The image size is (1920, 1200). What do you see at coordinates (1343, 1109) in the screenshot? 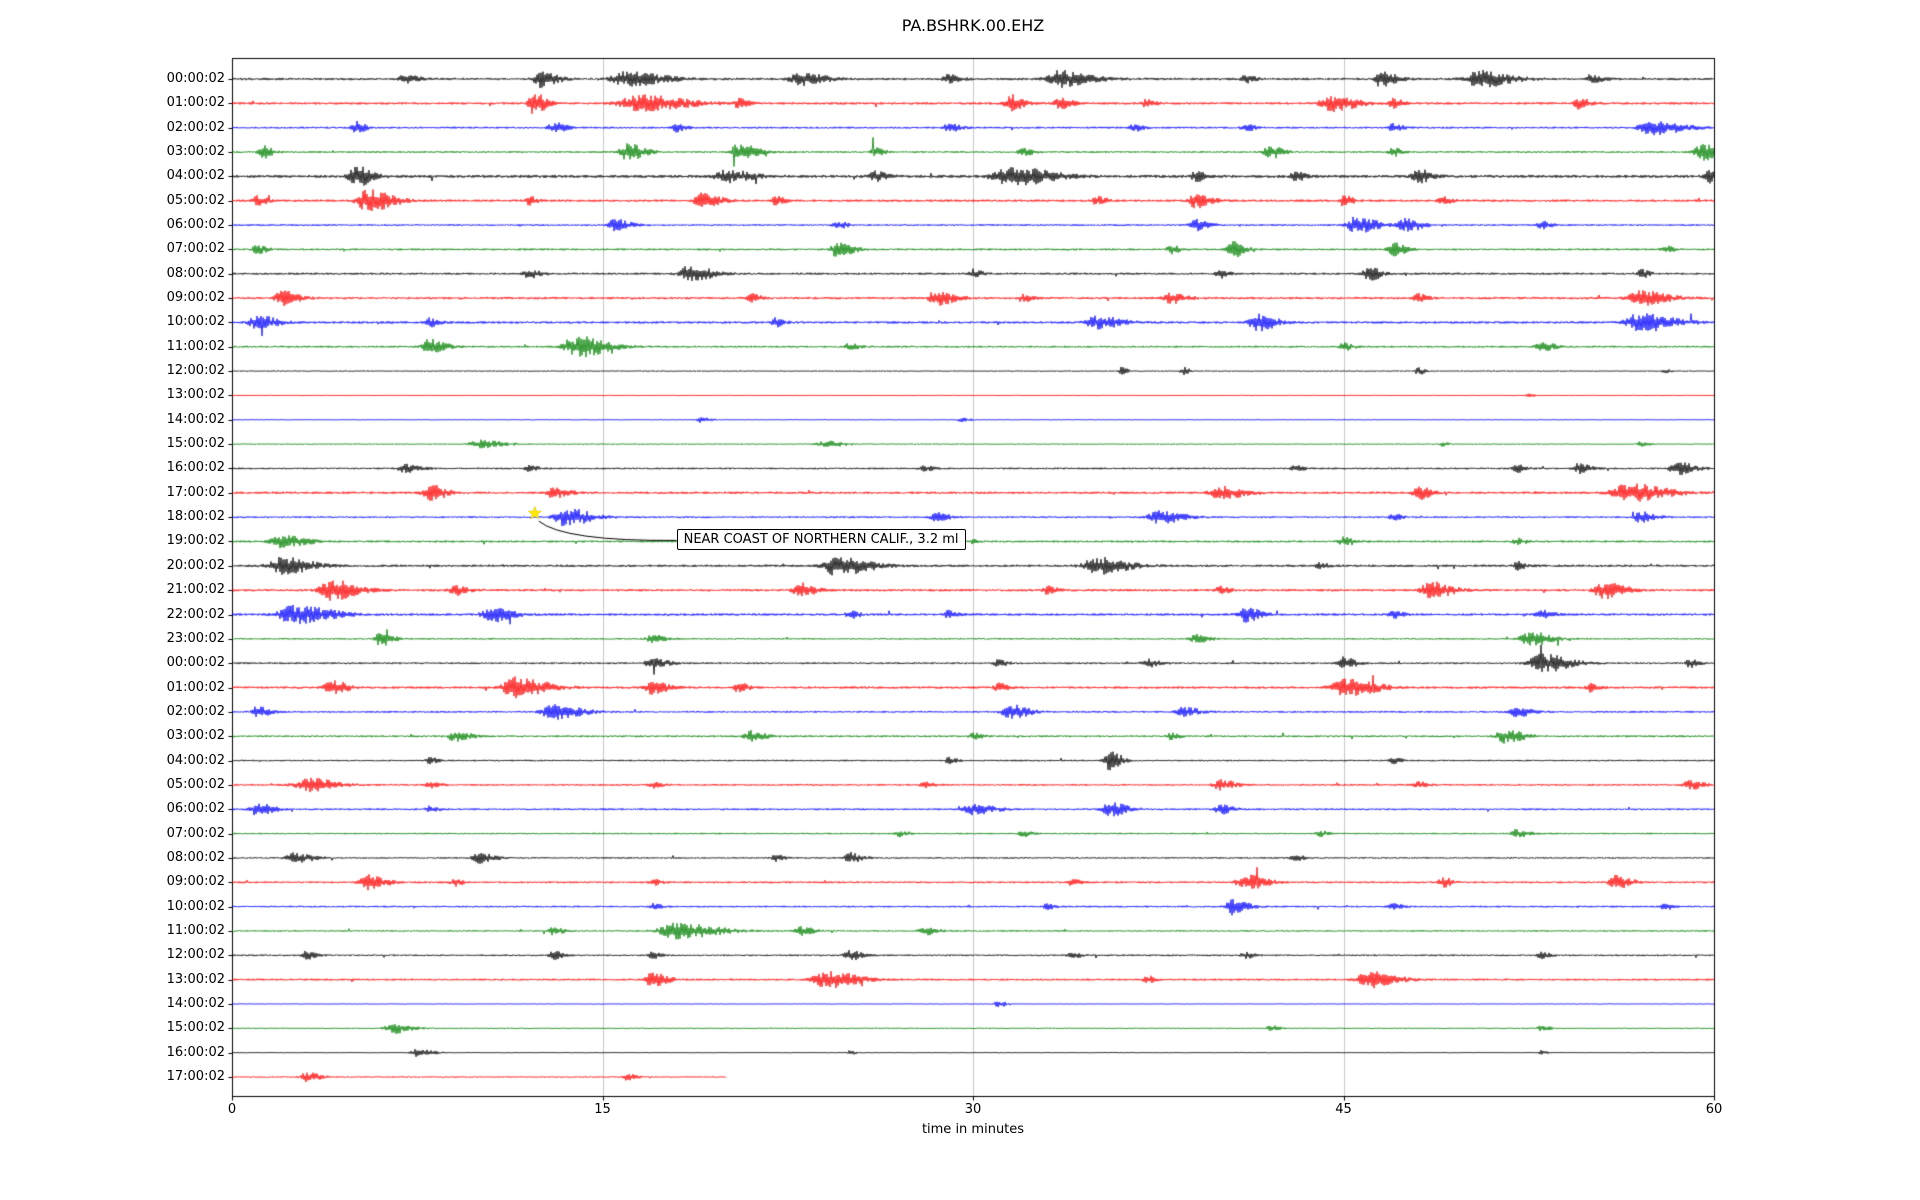
I see `x-axis-tick-label: 45` at bounding box center [1343, 1109].